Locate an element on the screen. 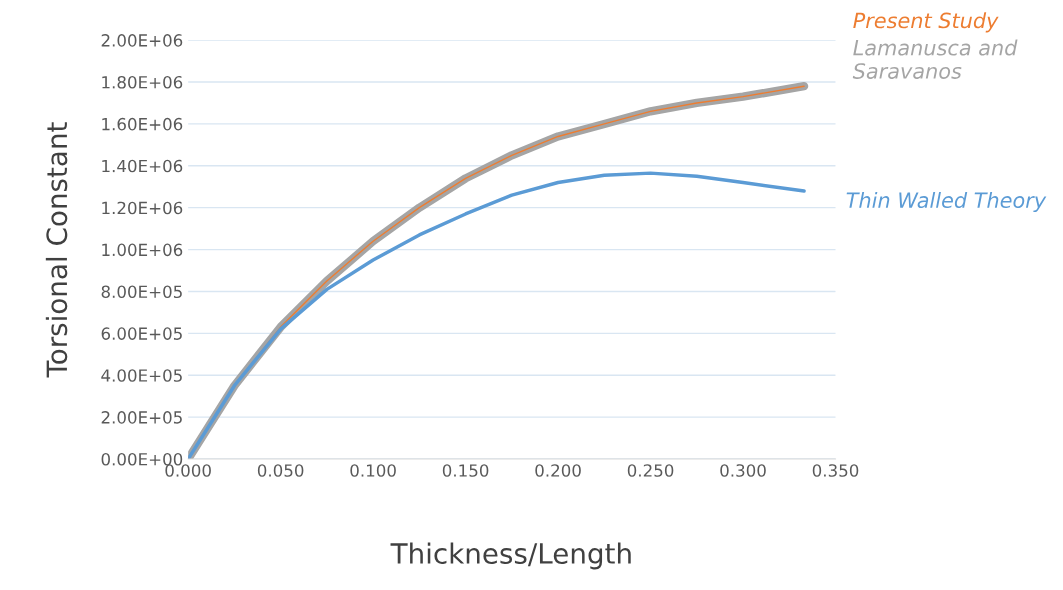 Image resolution: width=1063 pixels, height=590 pixels. y-tick-label: 2.00E+06 is located at coordinates (142, 40).